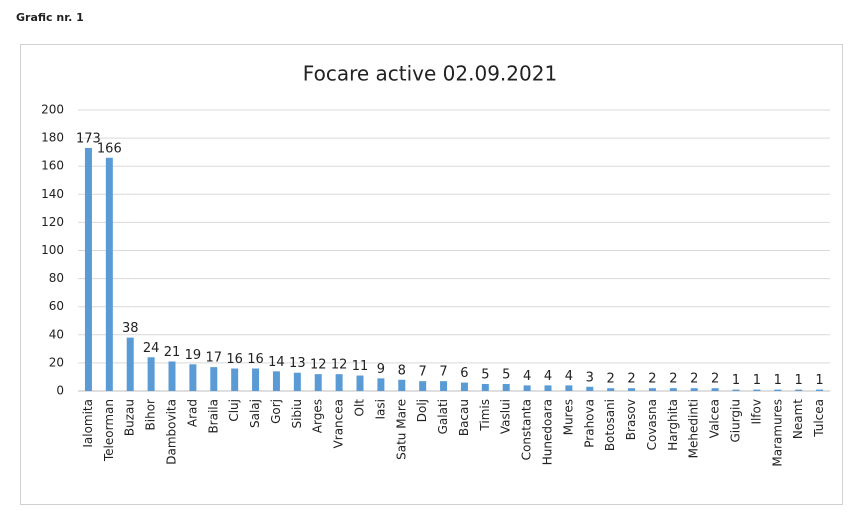  I want to click on chart-title: Focare active 02.09.2021, so click(430, 74).